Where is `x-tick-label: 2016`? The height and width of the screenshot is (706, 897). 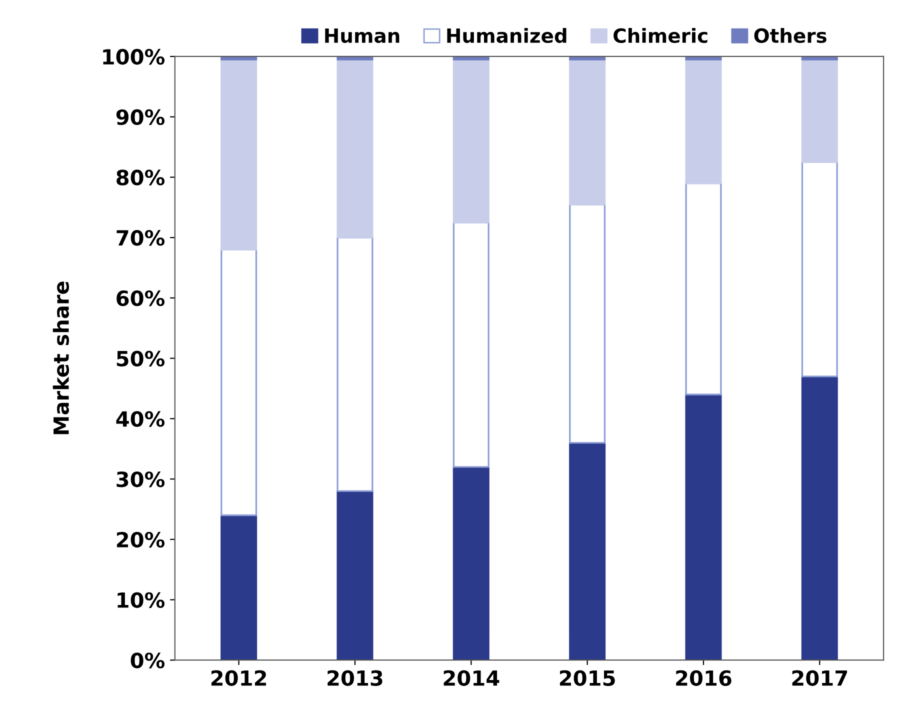 x-tick-label: 2016 is located at coordinates (704, 678).